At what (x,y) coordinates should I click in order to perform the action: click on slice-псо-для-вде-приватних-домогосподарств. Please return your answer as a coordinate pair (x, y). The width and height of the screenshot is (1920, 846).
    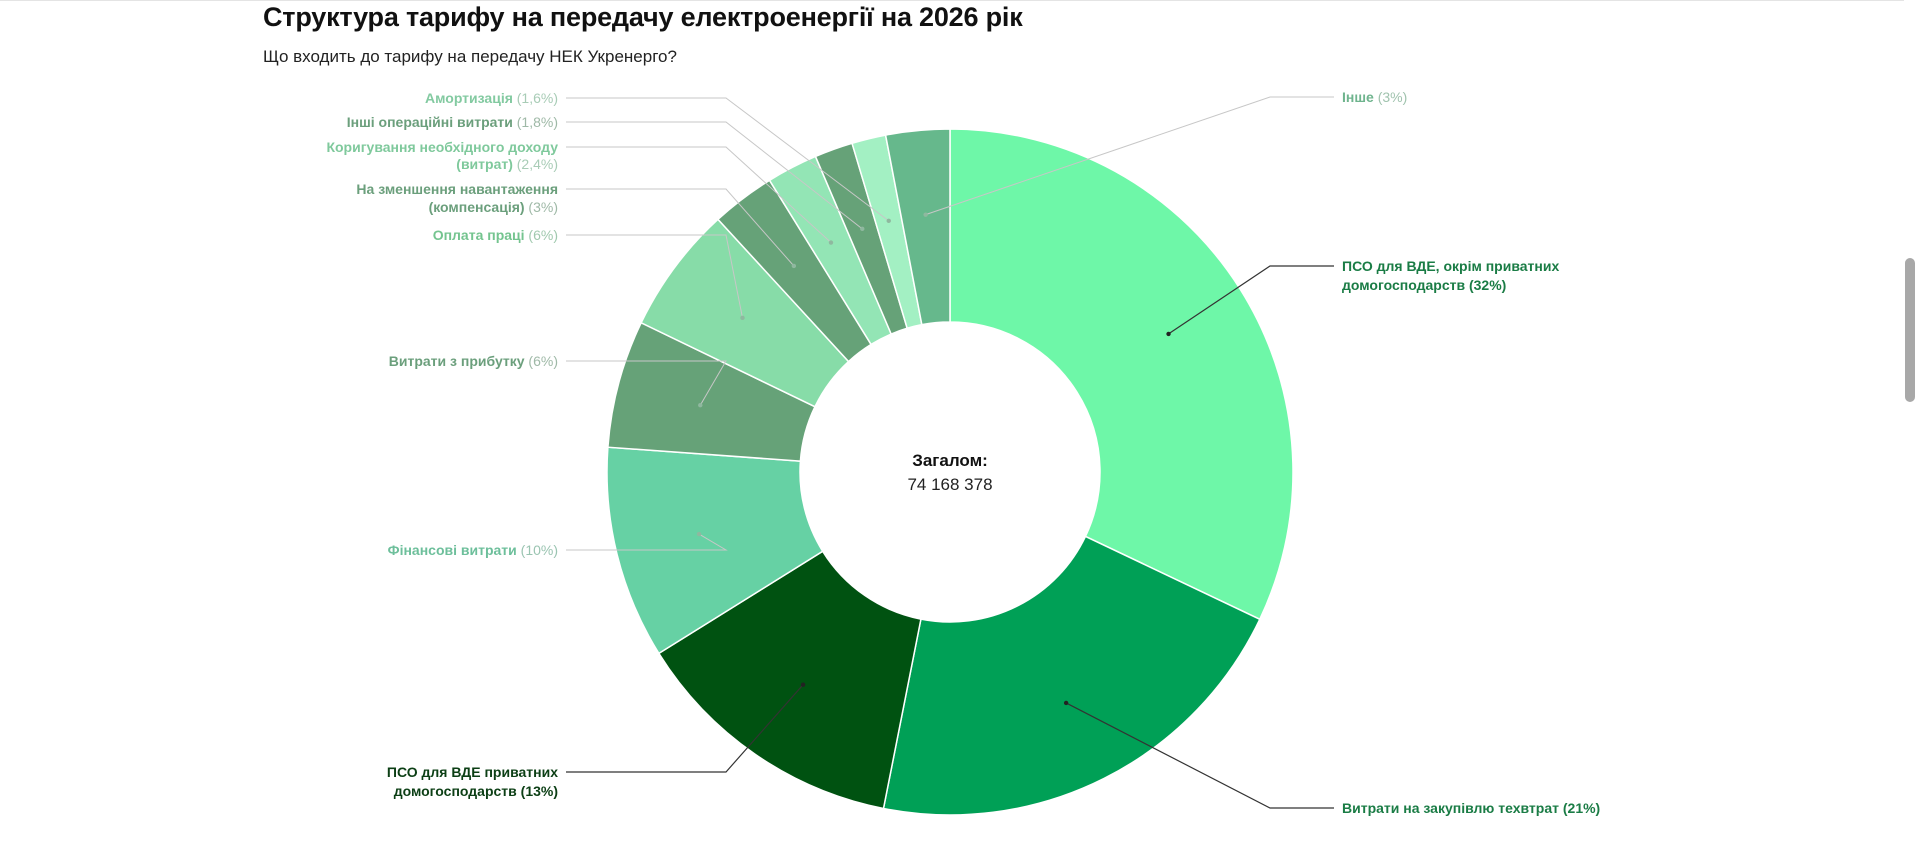
    Looking at the image, I should click on (789, 680).